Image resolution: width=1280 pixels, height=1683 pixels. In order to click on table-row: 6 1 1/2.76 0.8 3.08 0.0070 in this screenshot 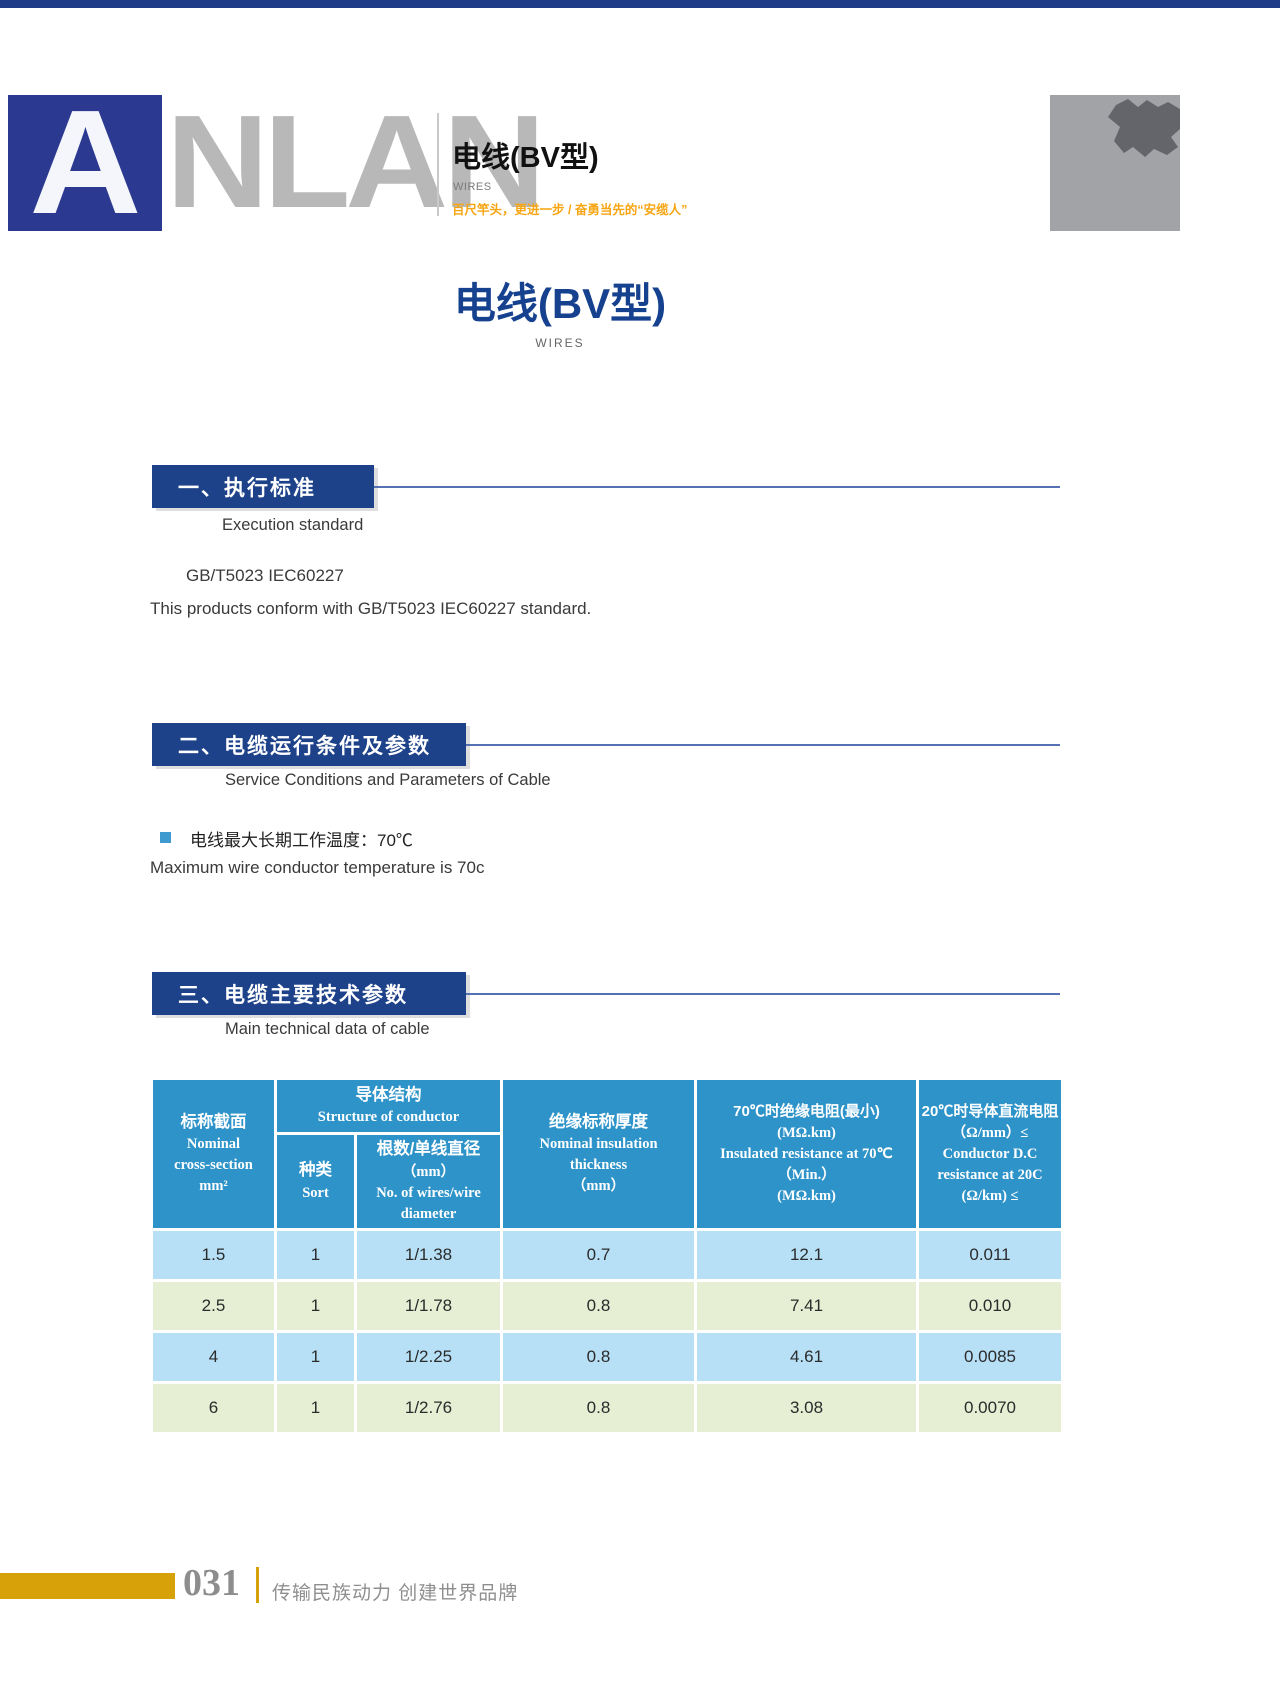, I will do `click(607, 1408)`.